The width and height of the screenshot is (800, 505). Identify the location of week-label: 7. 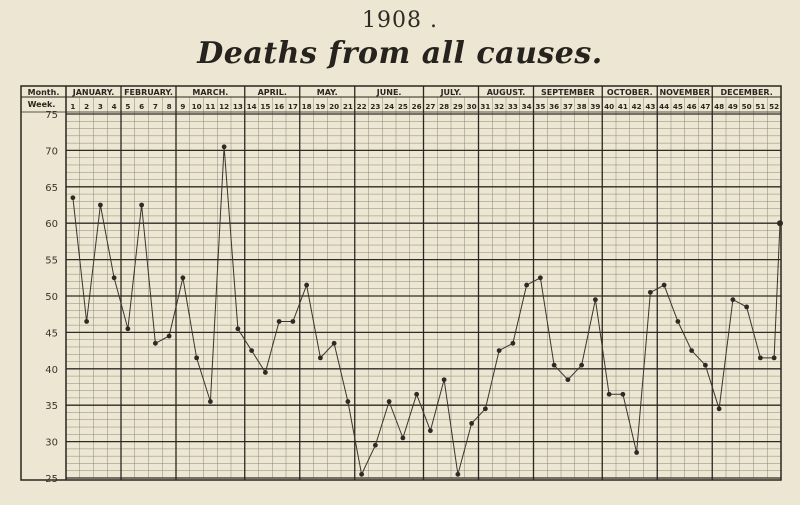
(155, 106).